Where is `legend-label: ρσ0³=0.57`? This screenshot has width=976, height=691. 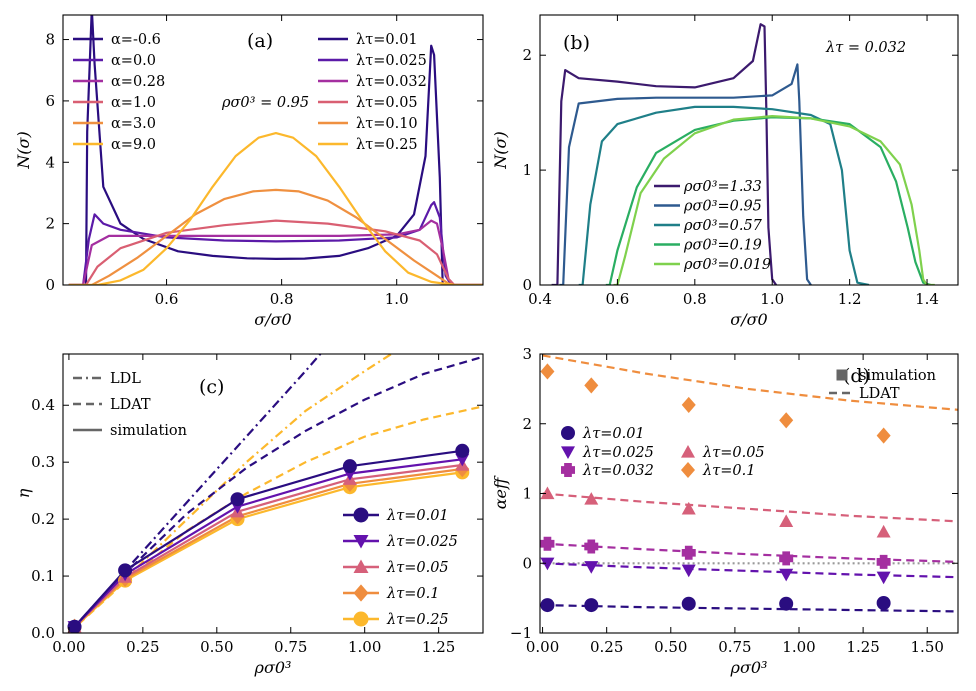
legend-label: ρσ0³=0.57 is located at coordinates (723, 226).